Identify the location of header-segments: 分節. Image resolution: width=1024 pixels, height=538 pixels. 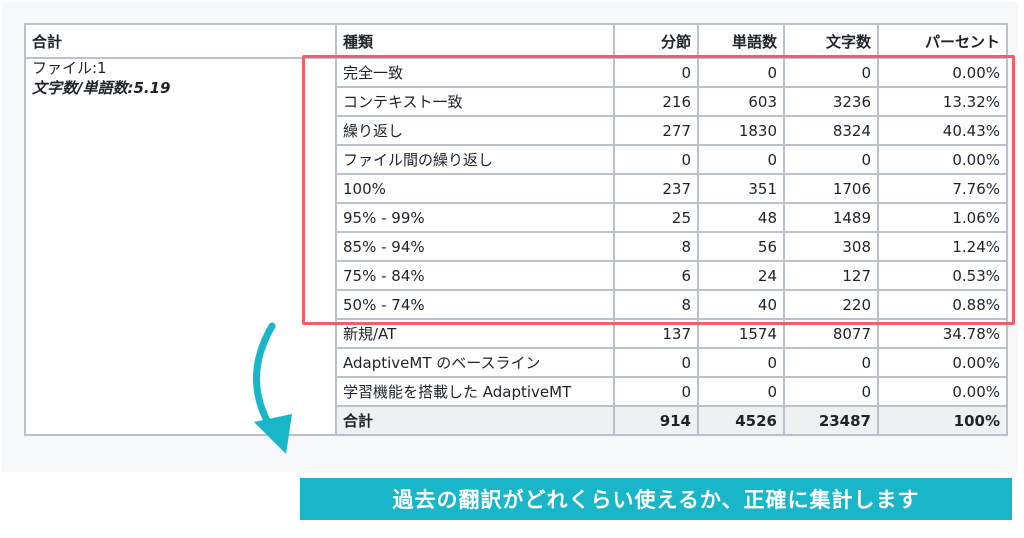
(656, 41).